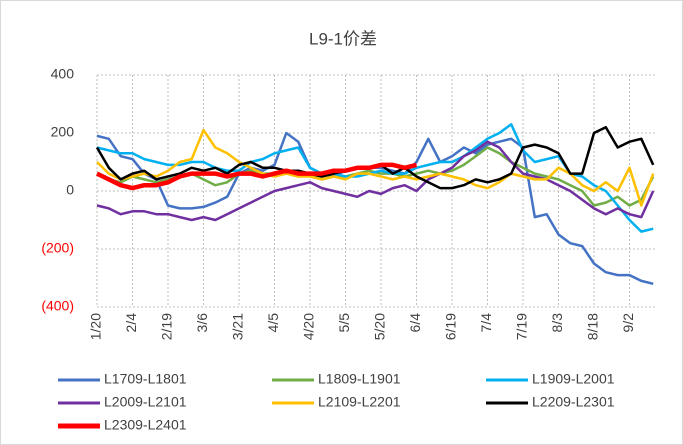 Image resolution: width=683 pixels, height=445 pixels. What do you see at coordinates (273, 323) in the screenshot?
I see `x-tick-label: 4/5` at bounding box center [273, 323].